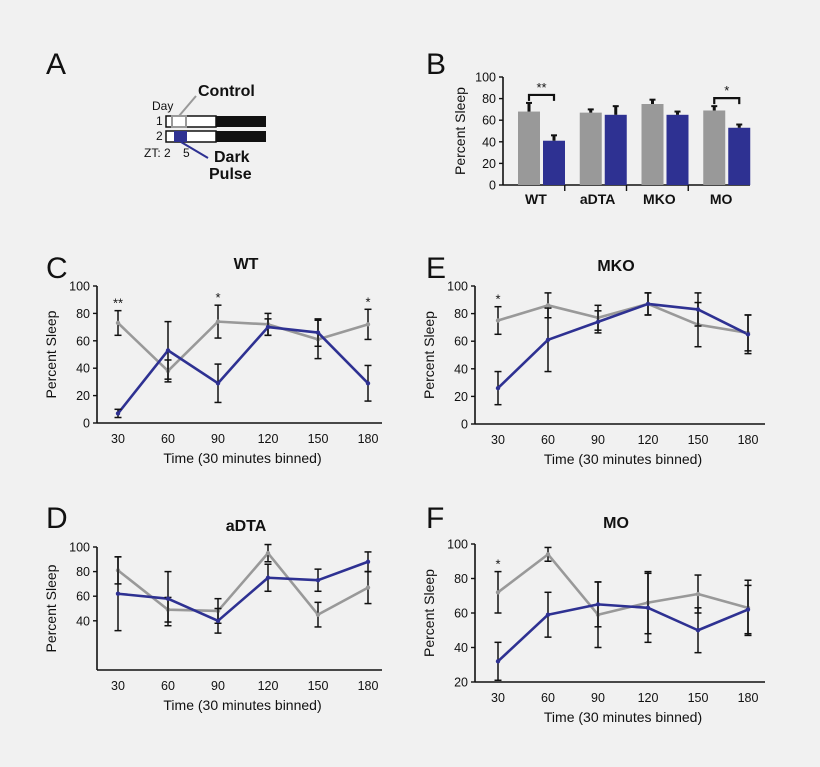  Describe the element at coordinates (191, 136) in the screenshot. I see `day-2-light-bar` at that location.